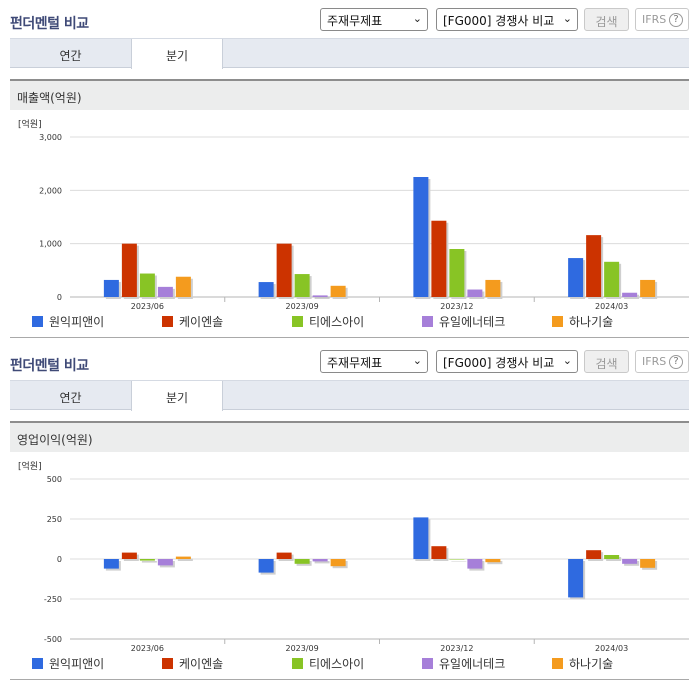  I want to click on y-tick-label: -250, so click(53, 599).